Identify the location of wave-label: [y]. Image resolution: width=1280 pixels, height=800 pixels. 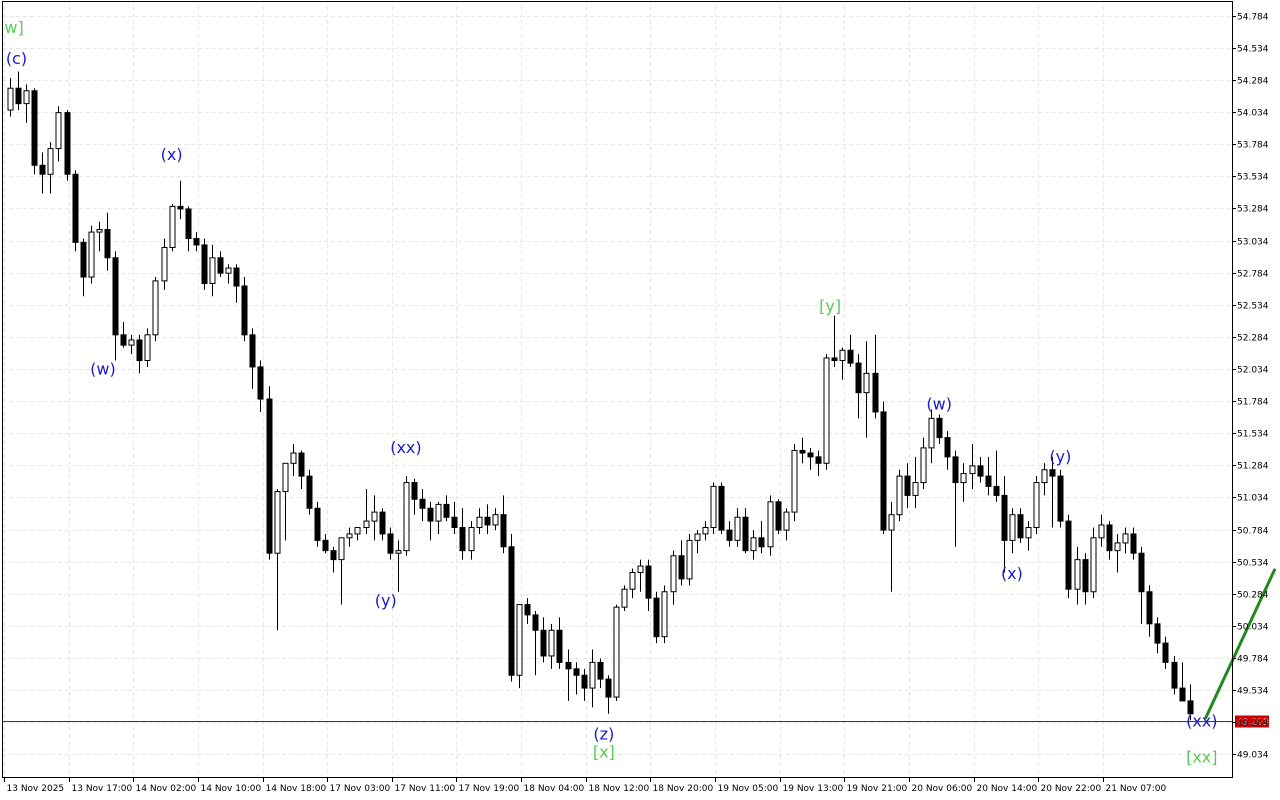
(830, 306).